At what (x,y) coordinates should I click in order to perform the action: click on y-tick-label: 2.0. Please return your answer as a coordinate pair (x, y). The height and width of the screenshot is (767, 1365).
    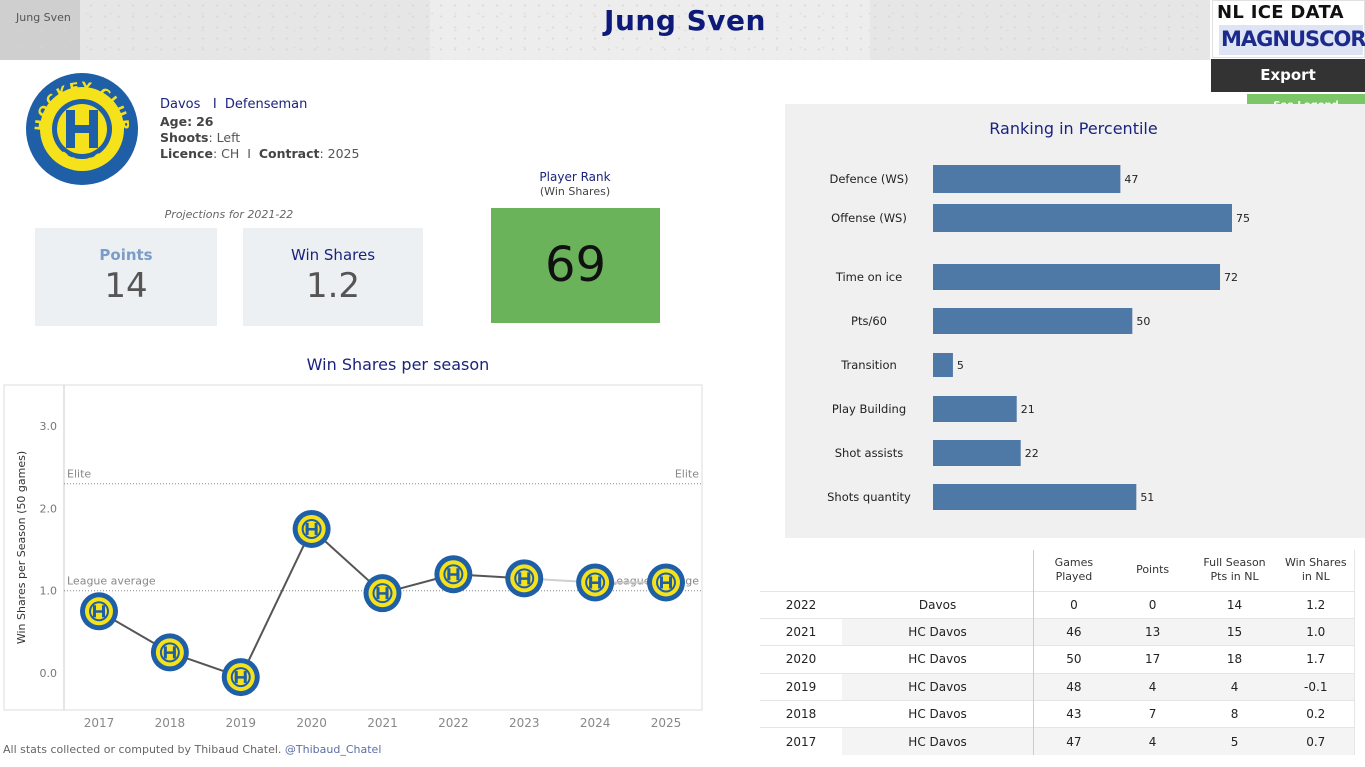
    Looking at the image, I should click on (49, 508).